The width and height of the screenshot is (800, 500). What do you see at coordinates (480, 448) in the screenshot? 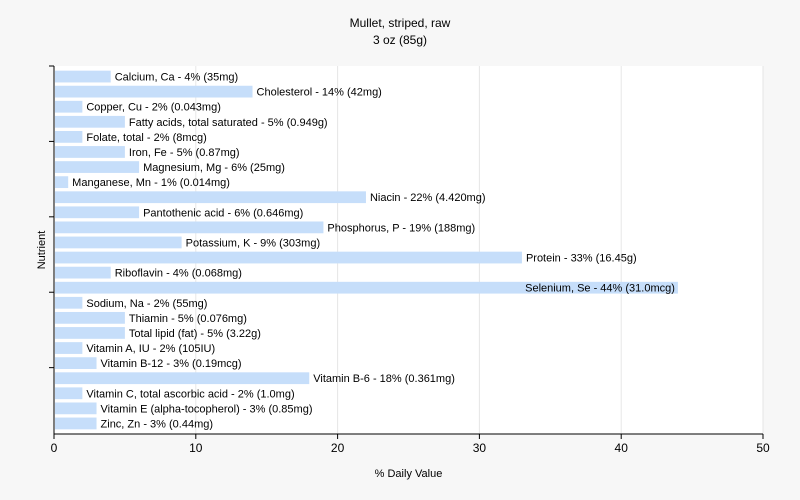
I see `x-tick-label: 30` at bounding box center [480, 448].